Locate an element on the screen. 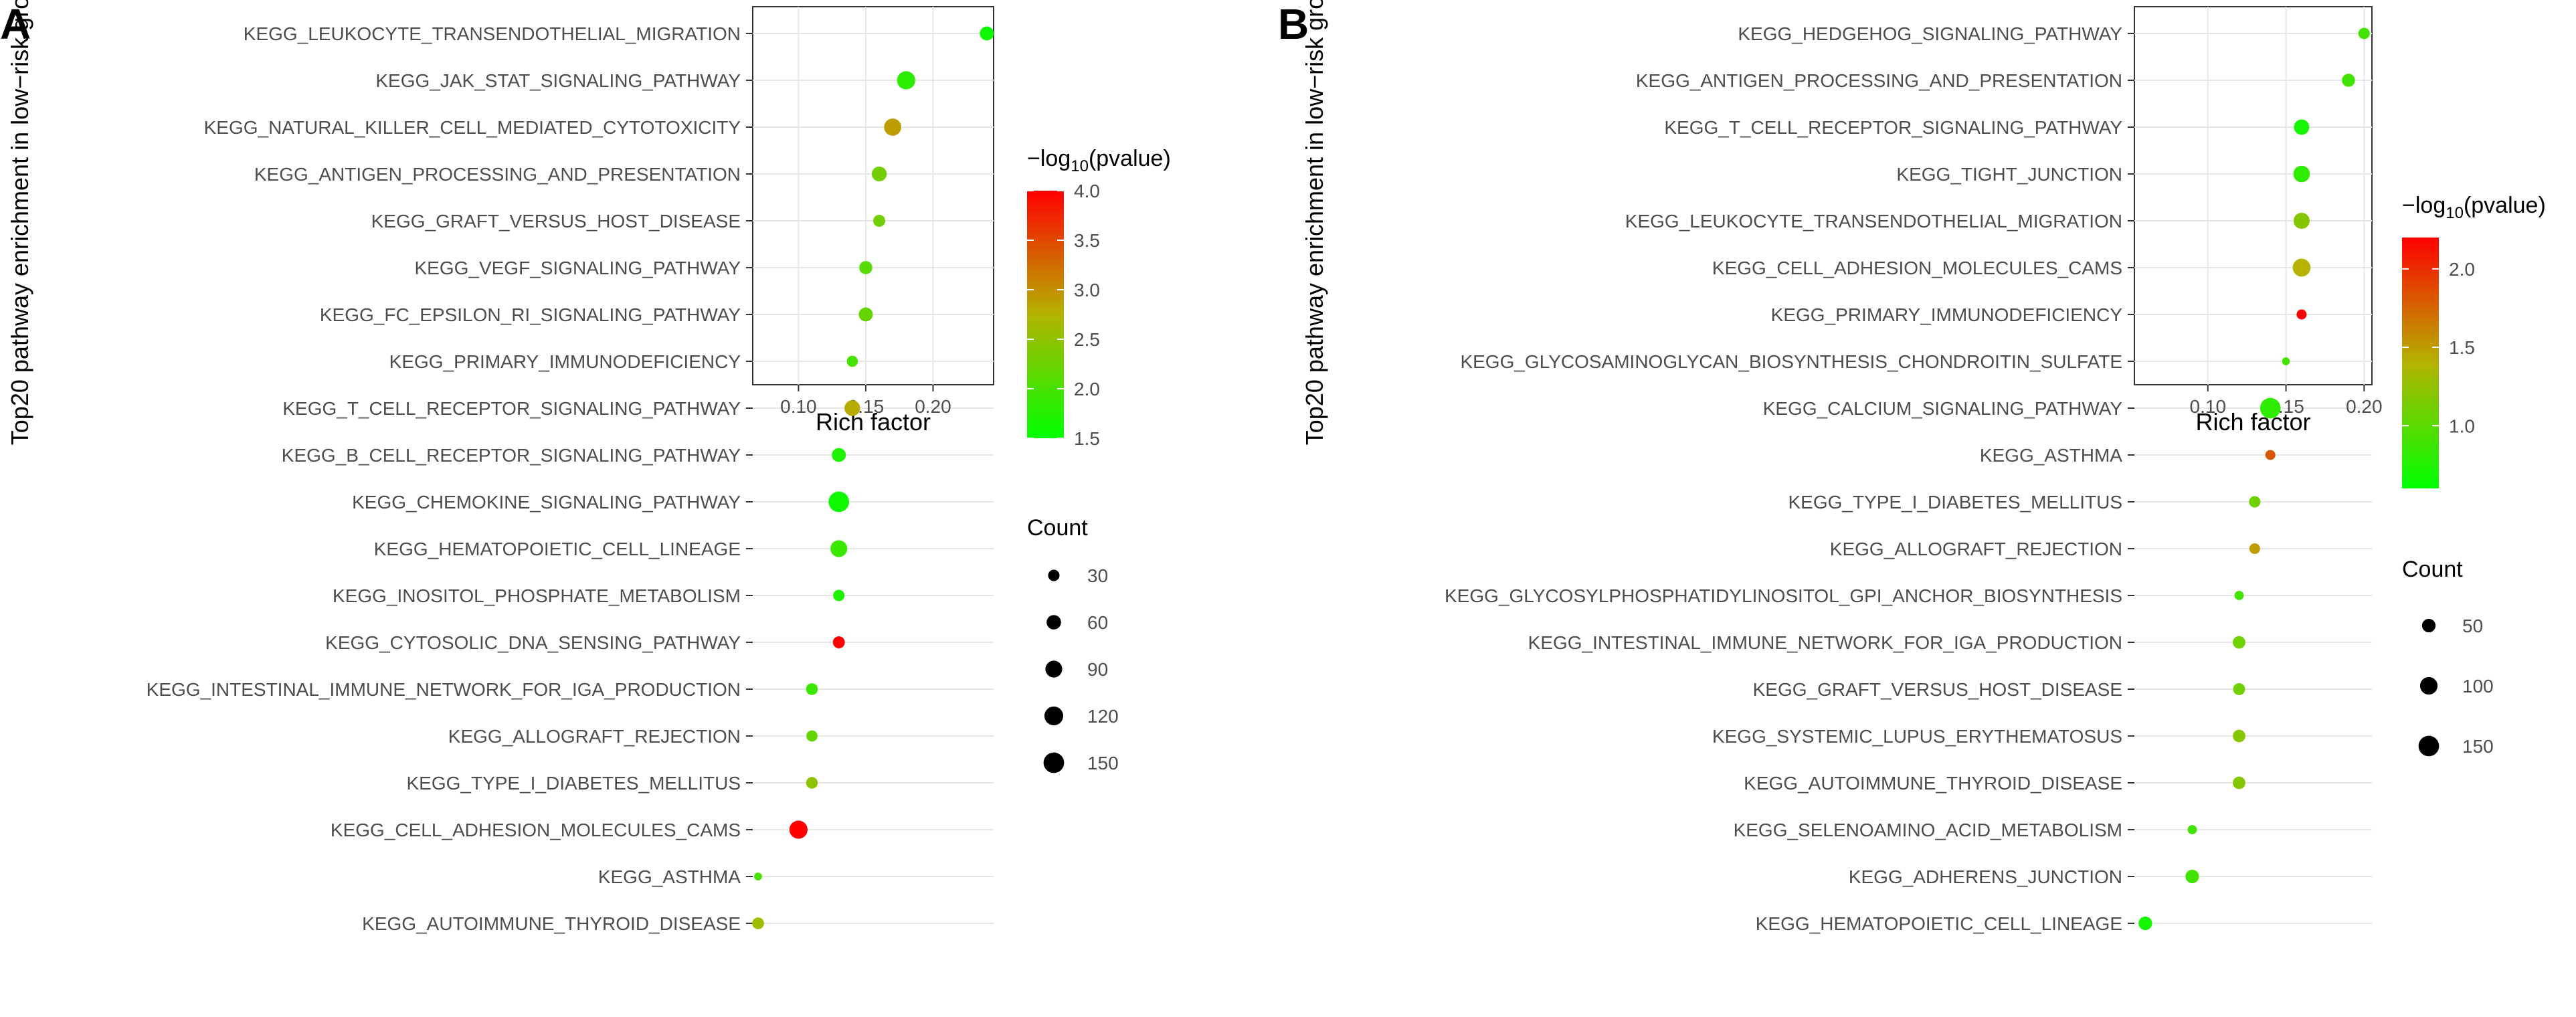 The width and height of the screenshot is (2576, 1017). size-legend-label: 120 is located at coordinates (1103, 716).